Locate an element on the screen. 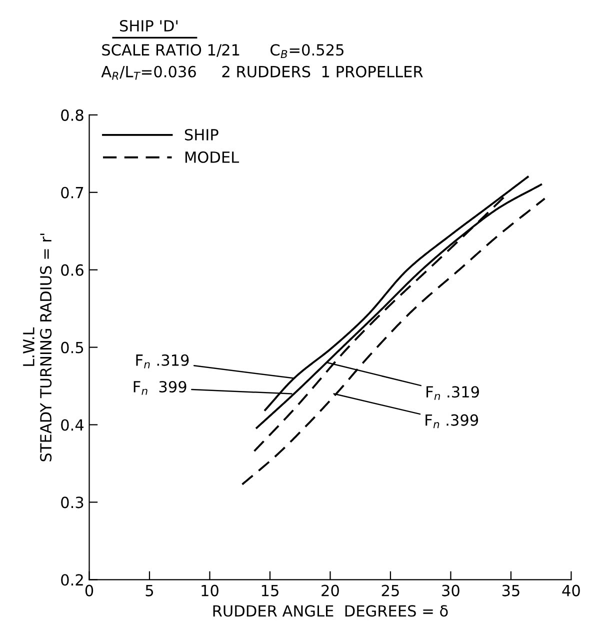 The height and width of the screenshot is (628, 595). y-tick-label: 0.7 is located at coordinates (72, 192).